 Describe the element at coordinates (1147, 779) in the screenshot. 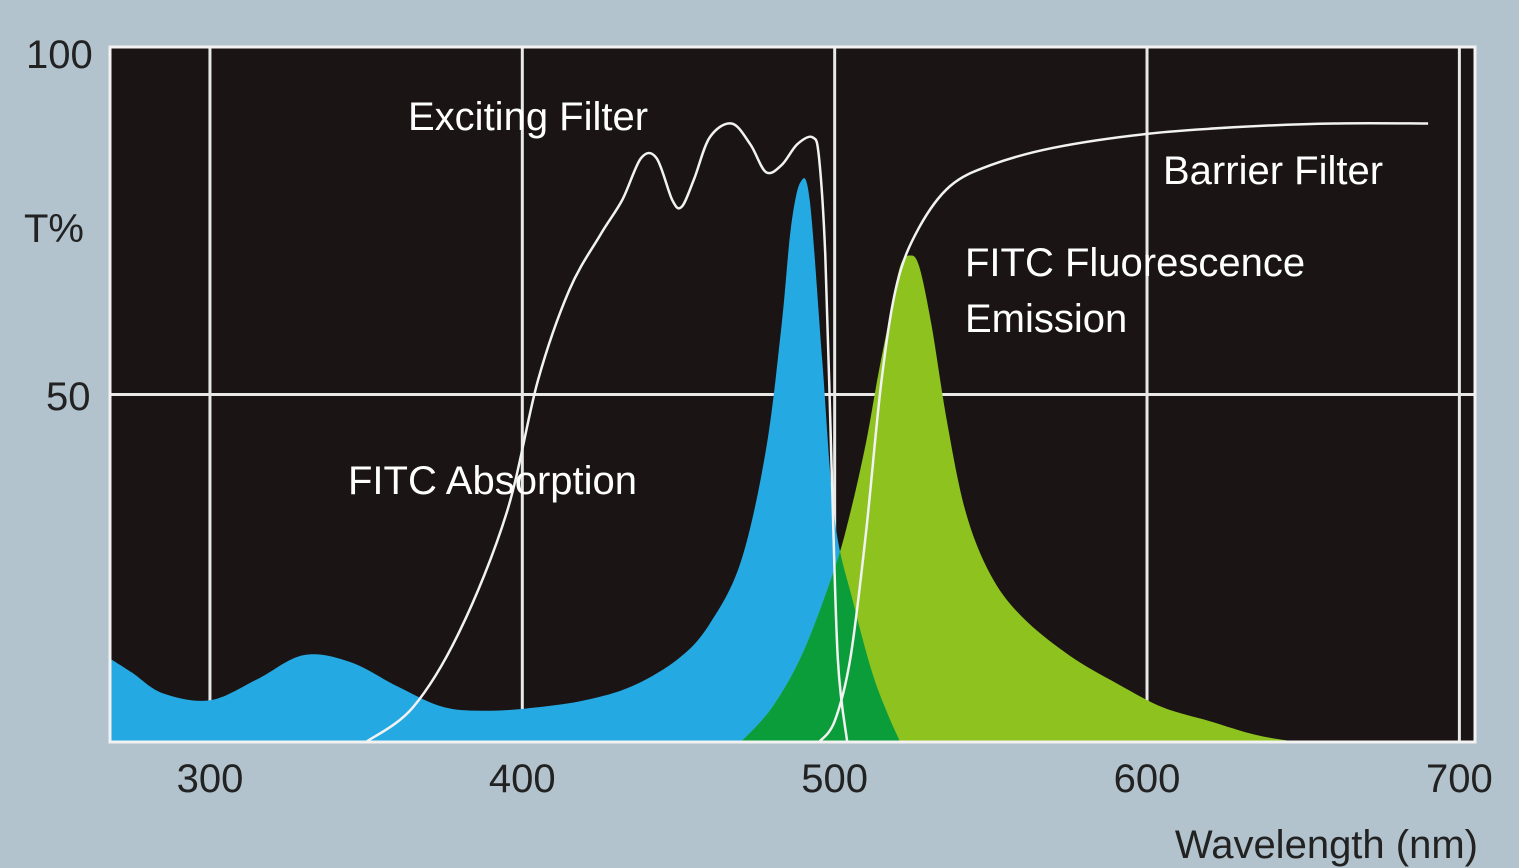

I see `x-tick-600: 600` at that location.